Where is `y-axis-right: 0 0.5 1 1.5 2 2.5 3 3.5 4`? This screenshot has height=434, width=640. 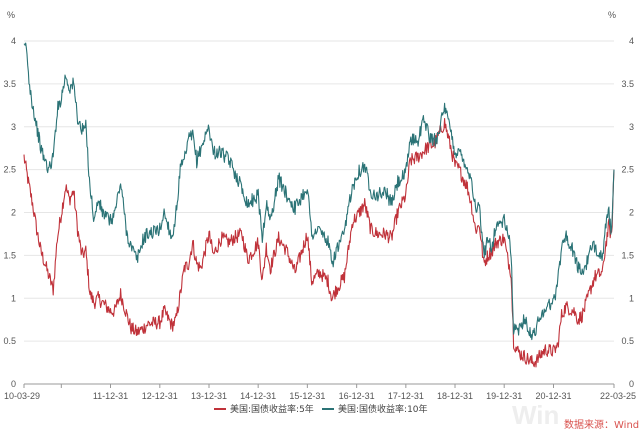
y-axis-right: 0 0.5 1 1.5 2 2.5 3 3.5 4 is located at coordinates (627, 212).